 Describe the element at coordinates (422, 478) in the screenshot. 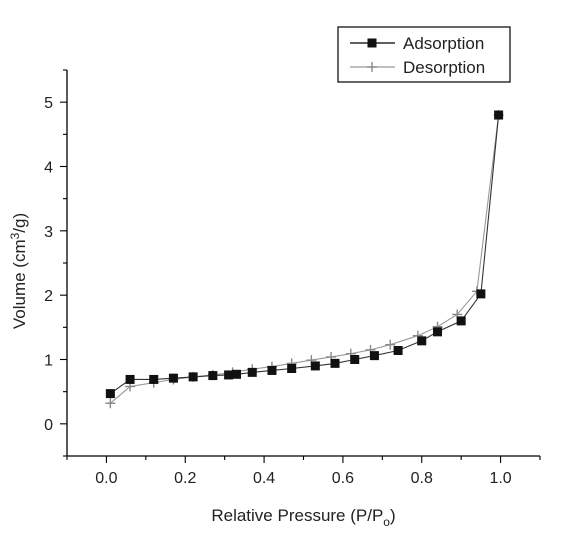

I see `x-tick-label: 0.8` at that location.